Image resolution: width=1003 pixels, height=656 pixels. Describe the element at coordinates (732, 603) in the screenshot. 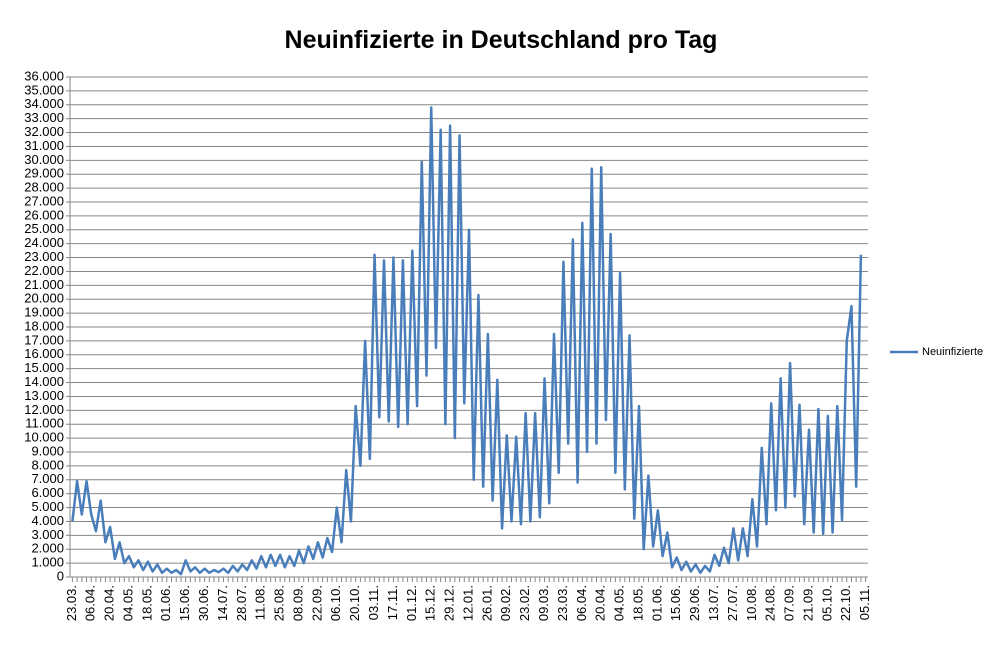

I see `x-tick-label: 27.07.` at that location.